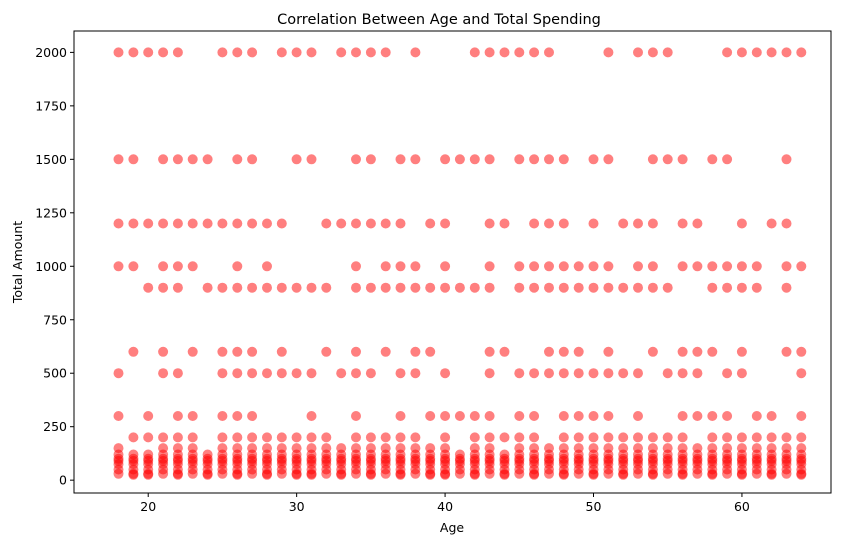 The height and width of the screenshot is (549, 859). What do you see at coordinates (54, 266) in the screenshot?
I see `y-axis: 0 250 500 750 1000 1250 1500 1750 2000` at bounding box center [54, 266].